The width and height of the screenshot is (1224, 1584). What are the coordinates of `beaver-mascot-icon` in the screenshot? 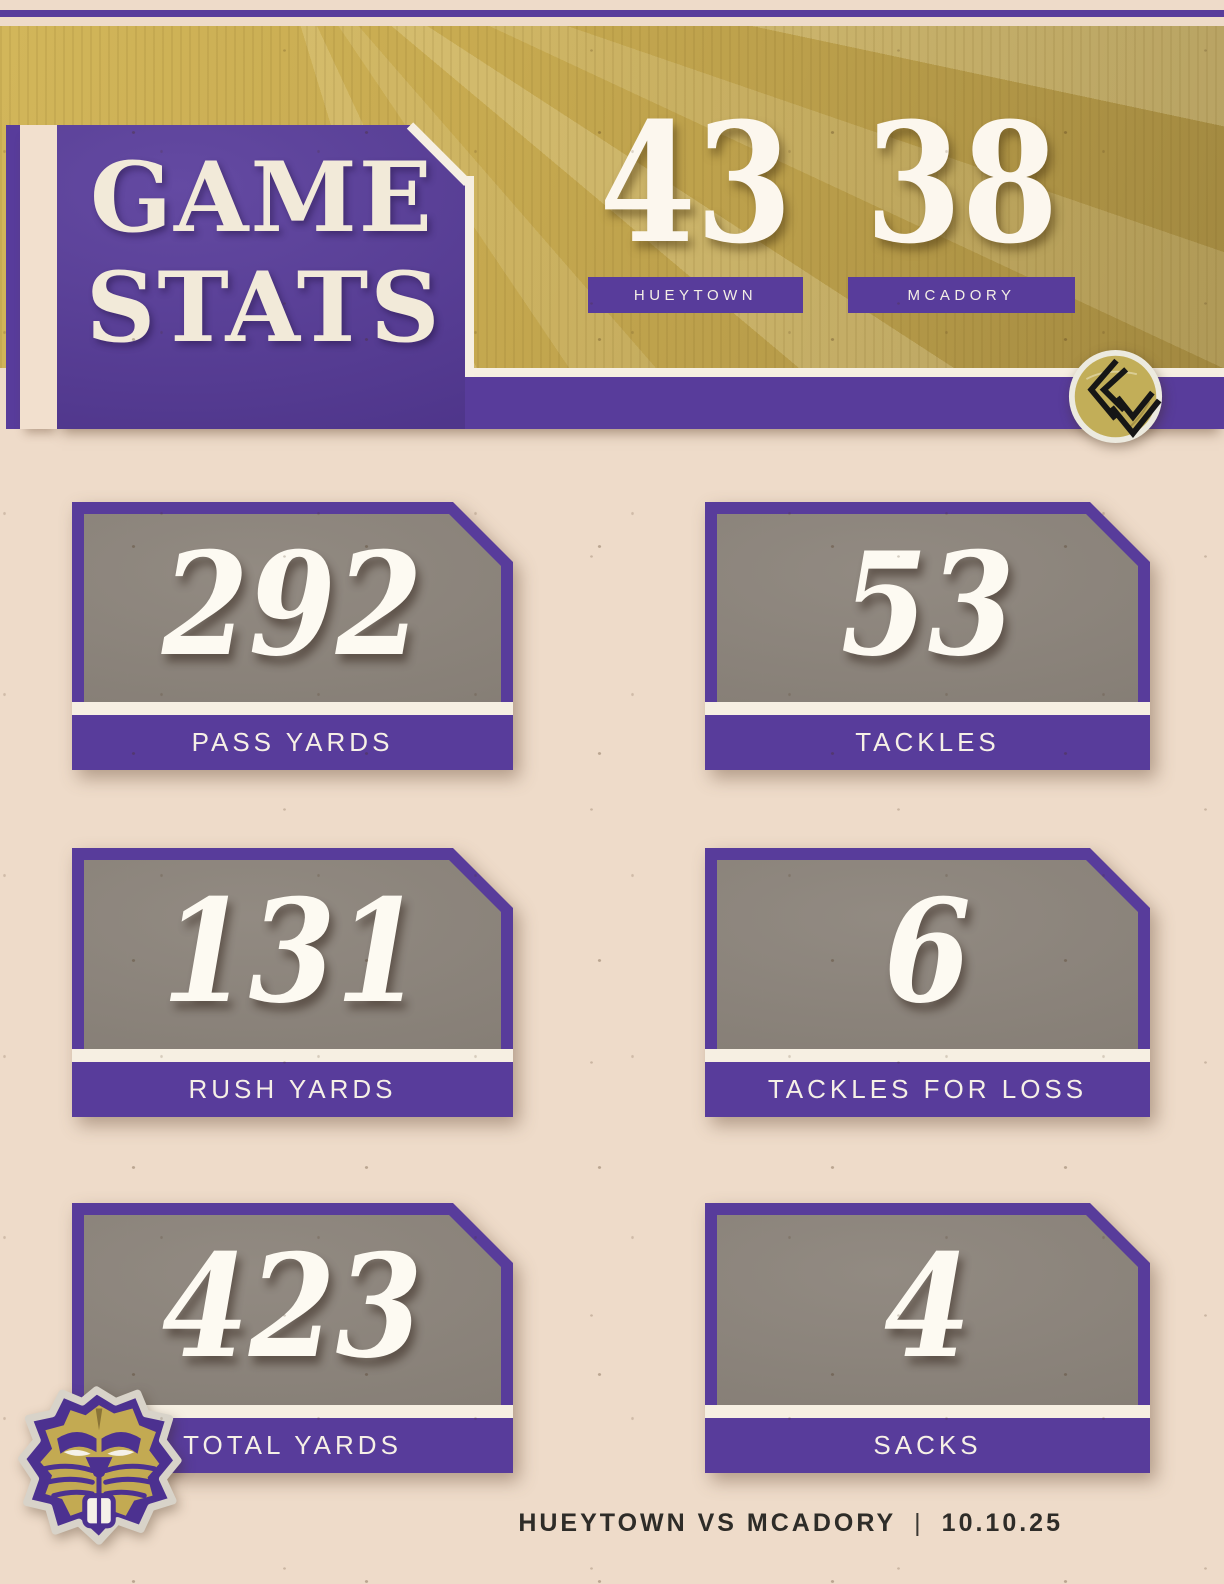 It's located at (99, 1468).